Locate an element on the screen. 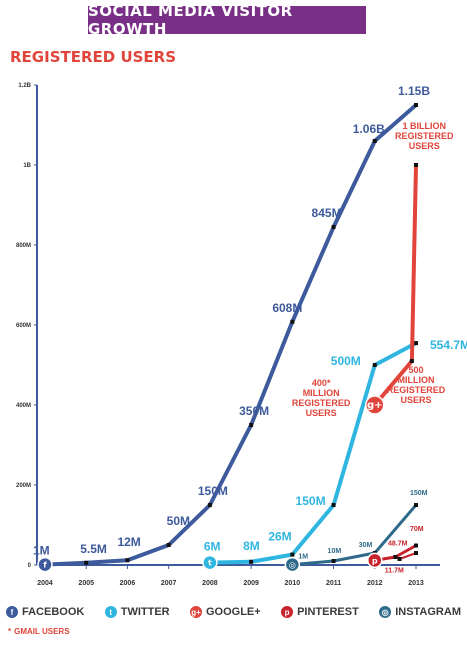 This screenshot has width=467, height=645. googleplus-icon: g+ is located at coordinates (195, 612).